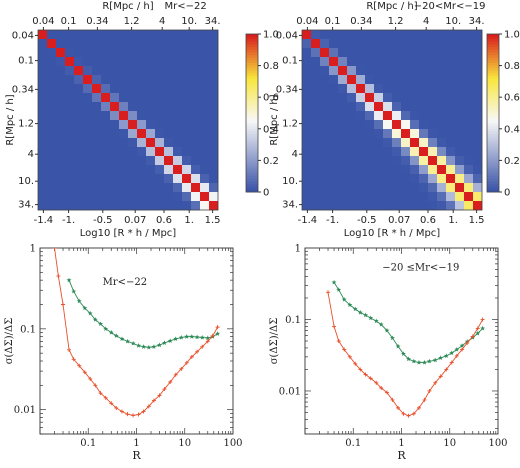  What do you see at coordinates (26, 124) in the screenshot?
I see `left-tick-label: 1.2` at bounding box center [26, 124].